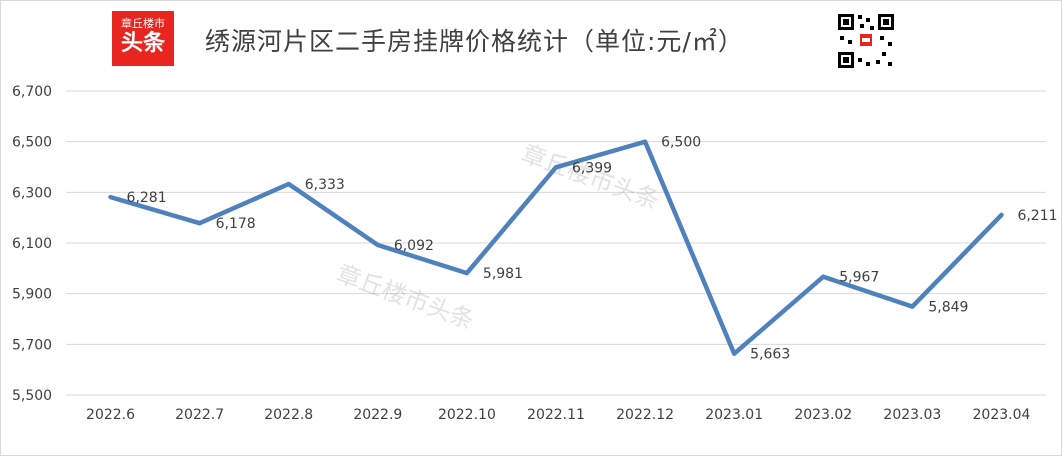 The image size is (1062, 456). What do you see at coordinates (1002, 415) in the screenshot?
I see `x-tick-label: 2023.04` at bounding box center [1002, 415].